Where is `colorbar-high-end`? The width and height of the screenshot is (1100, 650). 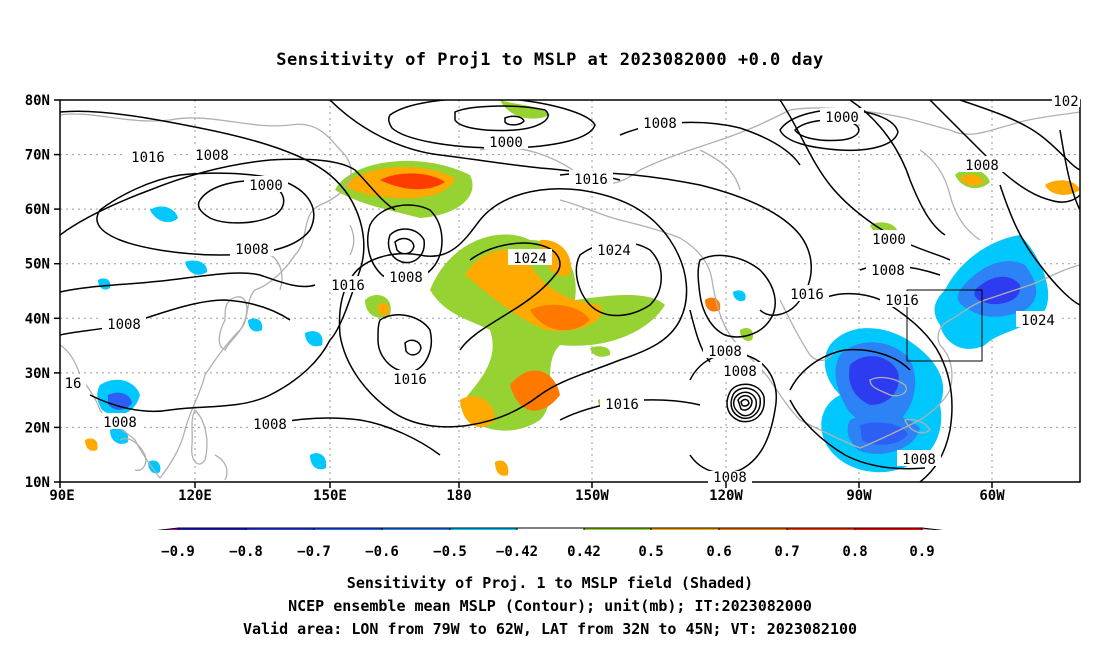 colorbar-high-end is located at coordinates (932, 528).